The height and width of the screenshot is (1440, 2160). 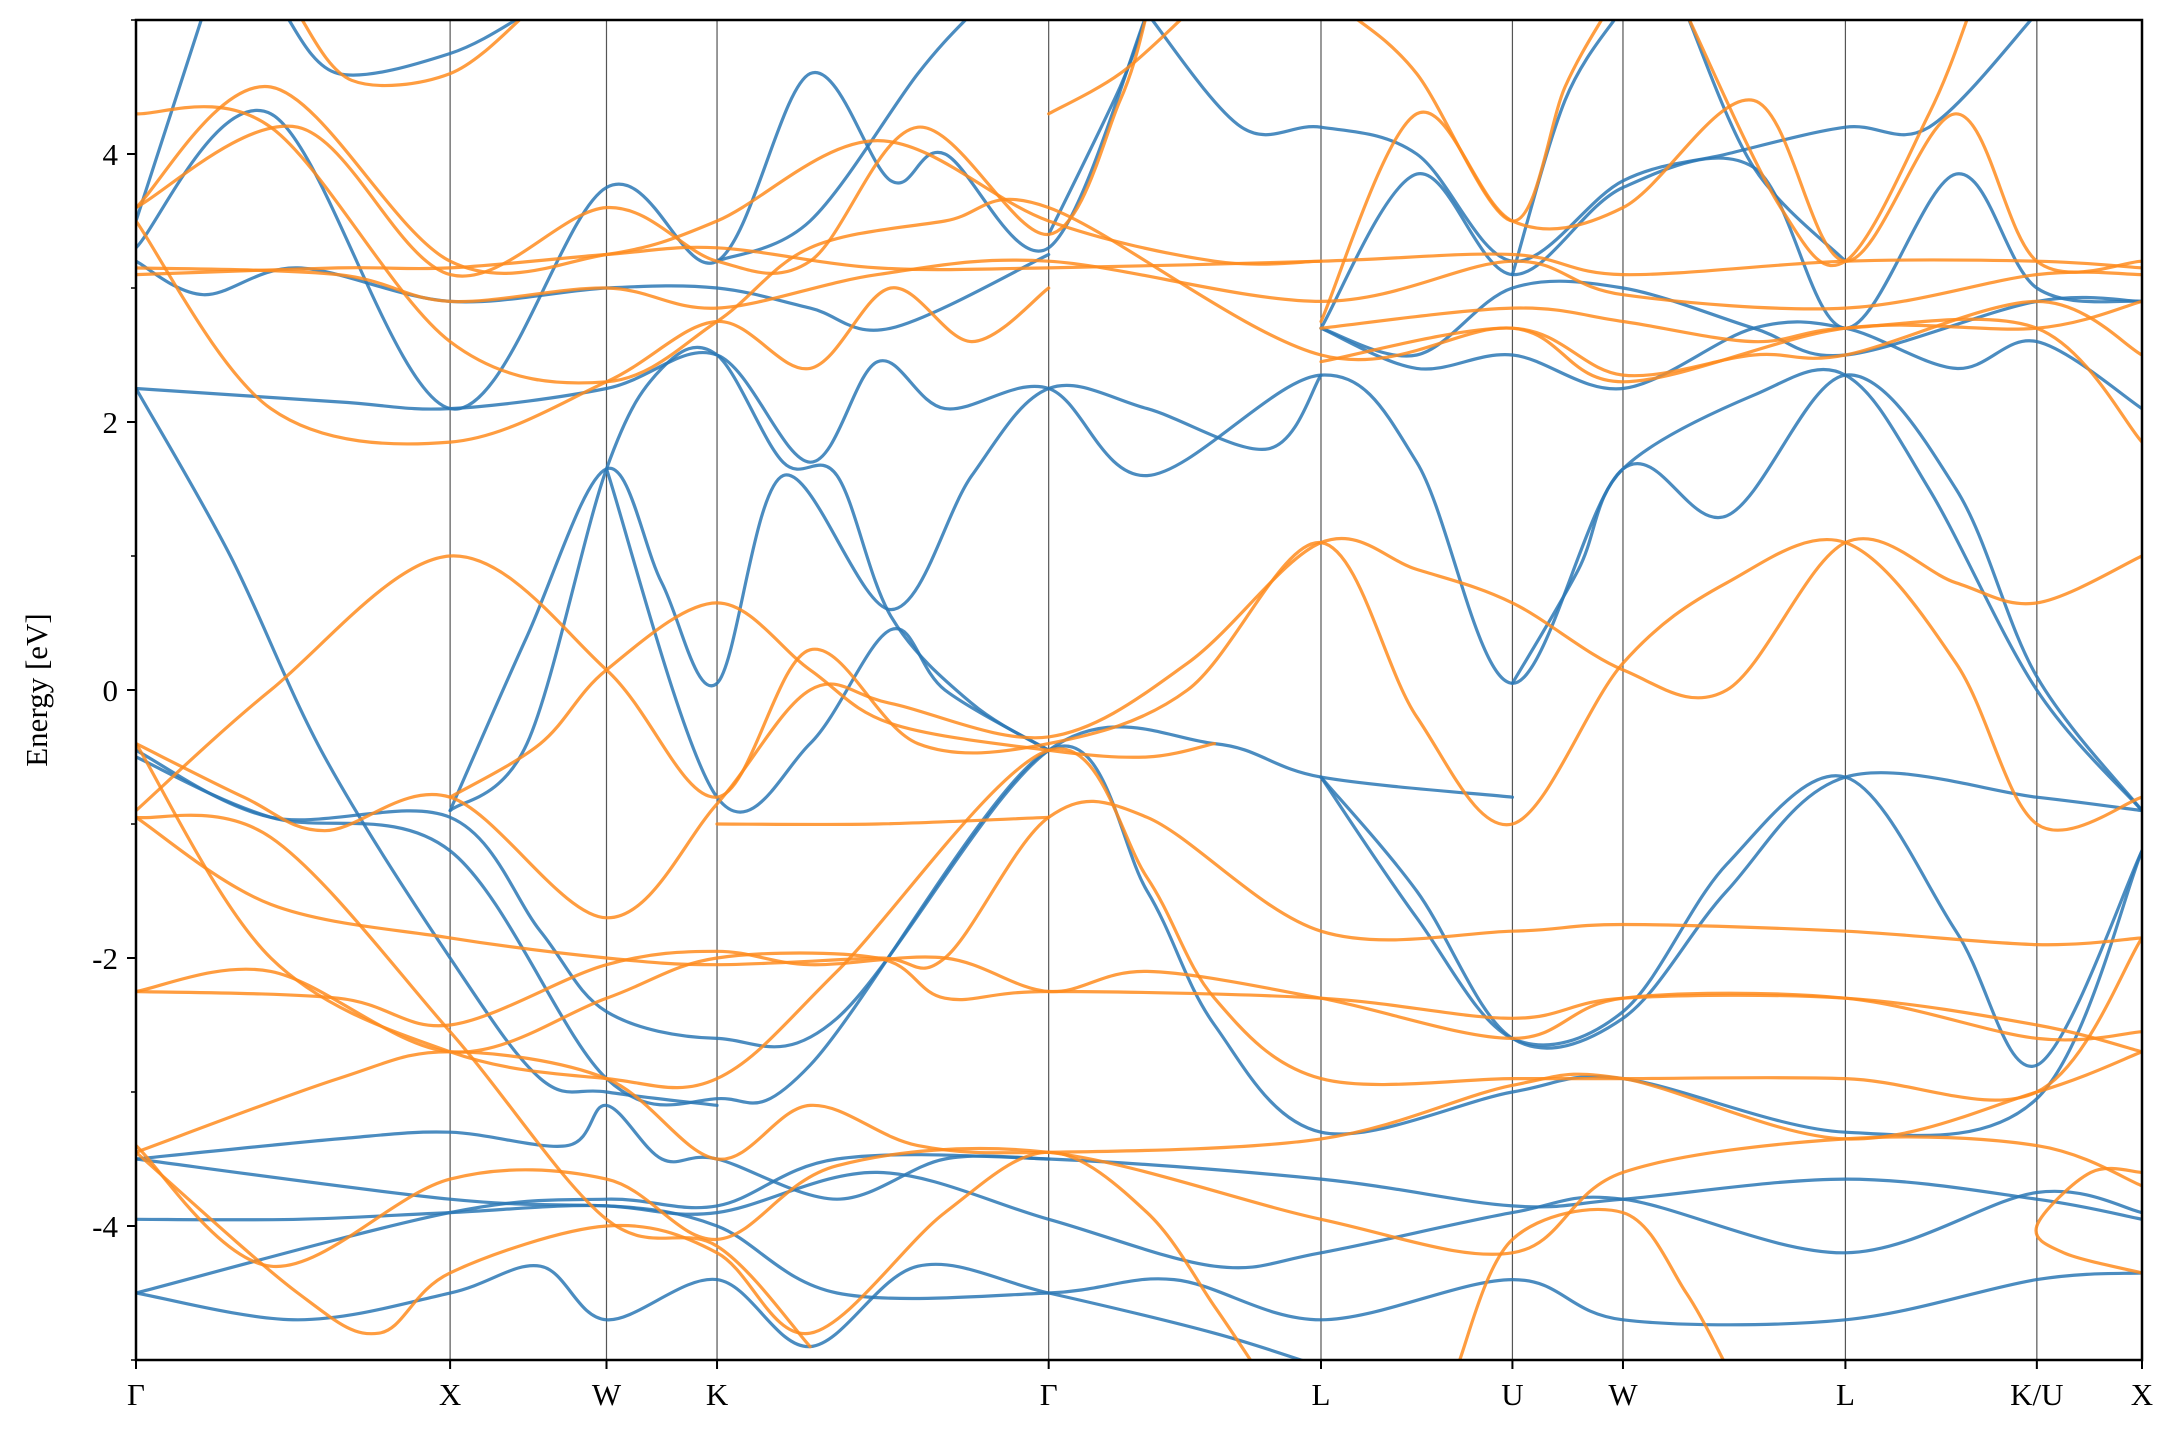 I want to click on x-tick-label-6: U, so click(x=1512, y=1394).